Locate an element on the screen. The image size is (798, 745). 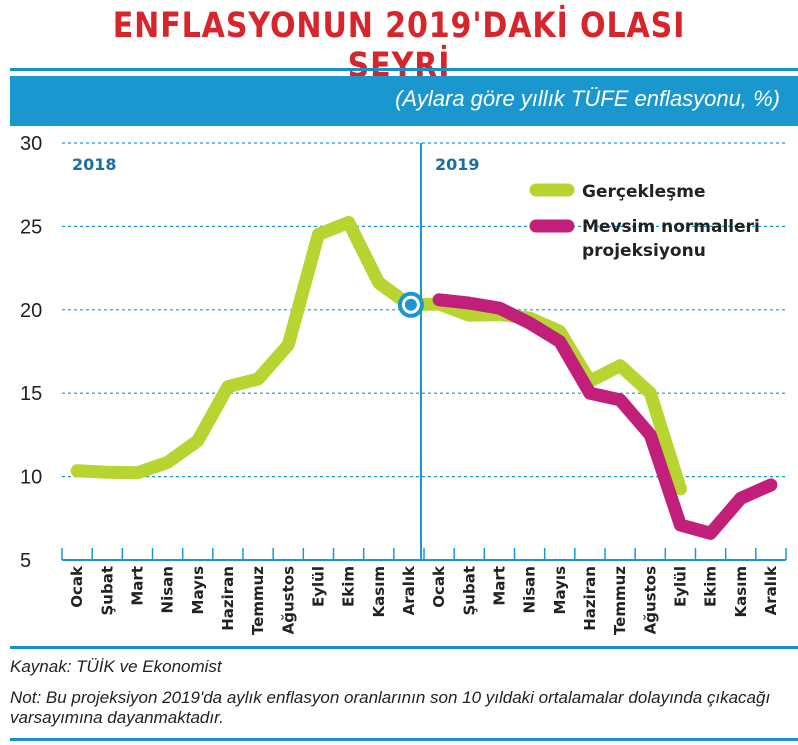
legend-label-projection: Mevsim normalleri projeksiyonu is located at coordinates (671, 239).